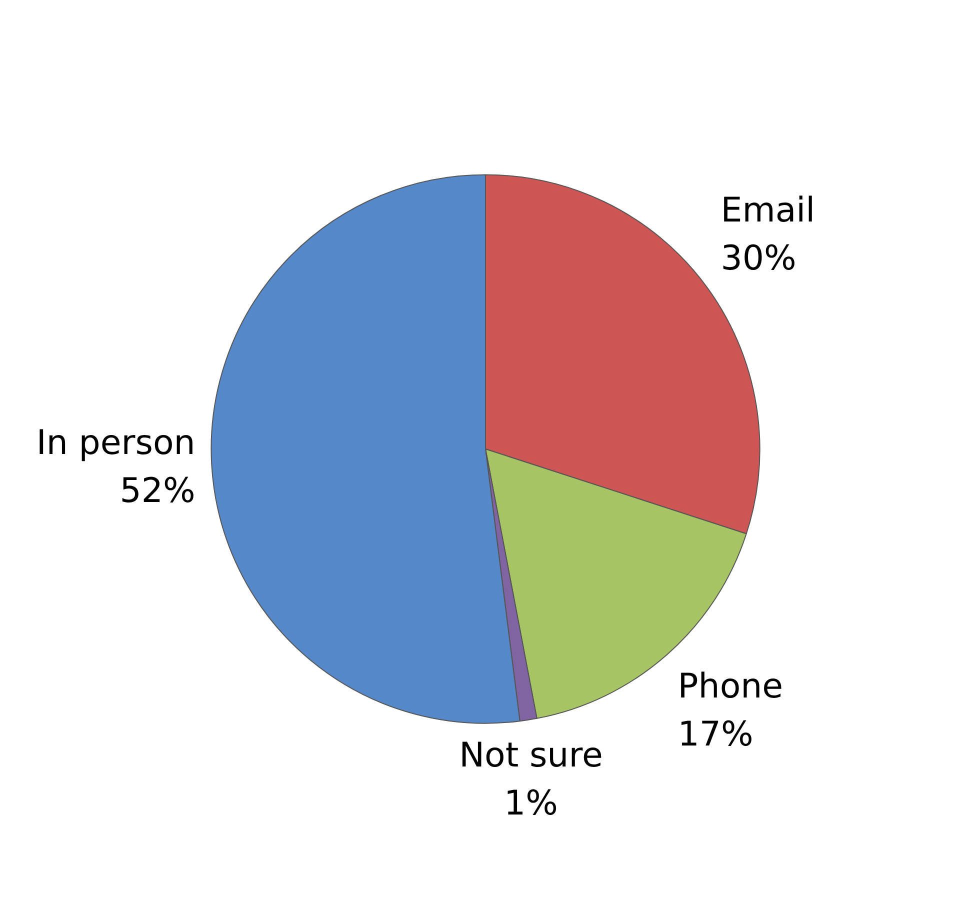 The width and height of the screenshot is (970, 897). What do you see at coordinates (716, 734) in the screenshot?
I see `data-label: 17%` at bounding box center [716, 734].